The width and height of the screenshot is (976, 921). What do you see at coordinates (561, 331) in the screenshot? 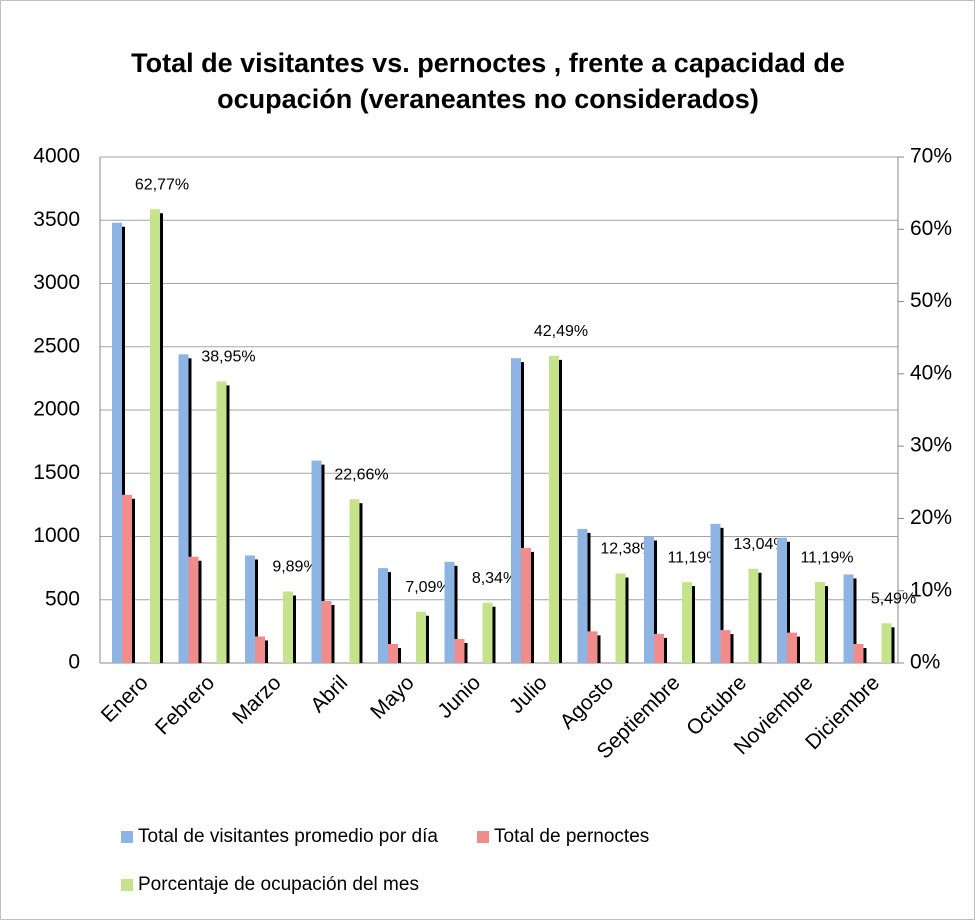
I see `data-label: 42,49%` at bounding box center [561, 331].